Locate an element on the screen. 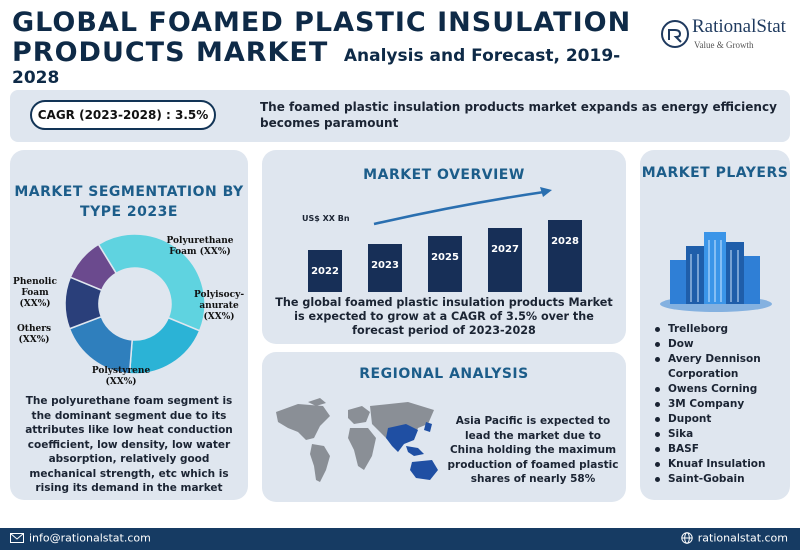  company-logo: RationalStat Value & Growth is located at coordinates (725, 34).